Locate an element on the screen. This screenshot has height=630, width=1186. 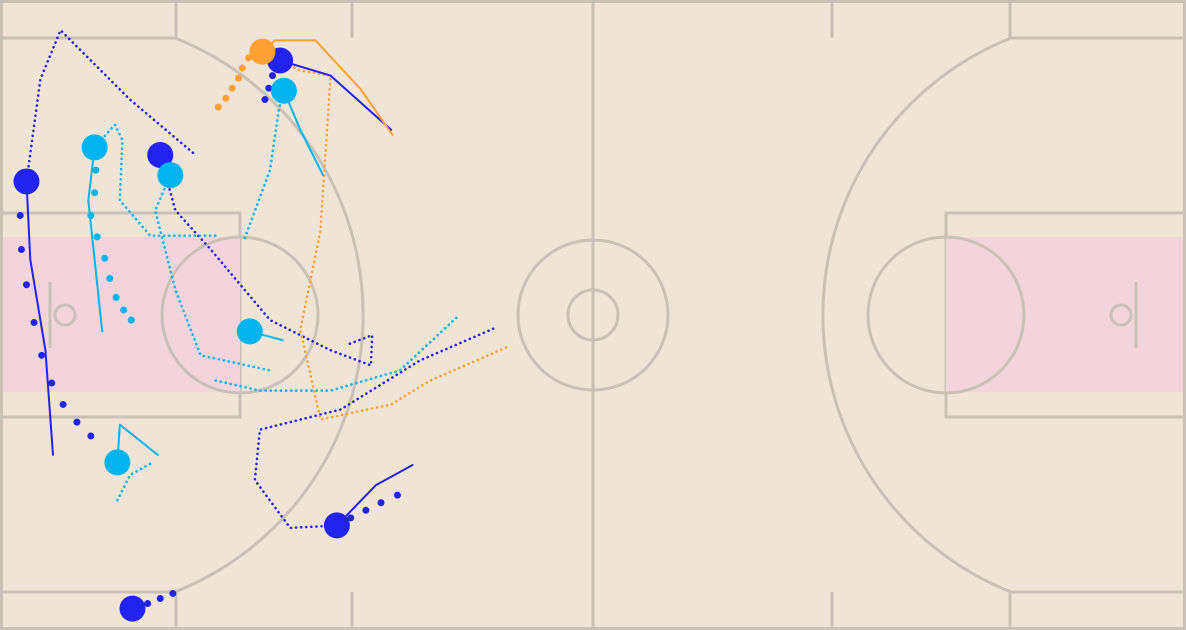
center-circle-inner is located at coordinates (593, 315).